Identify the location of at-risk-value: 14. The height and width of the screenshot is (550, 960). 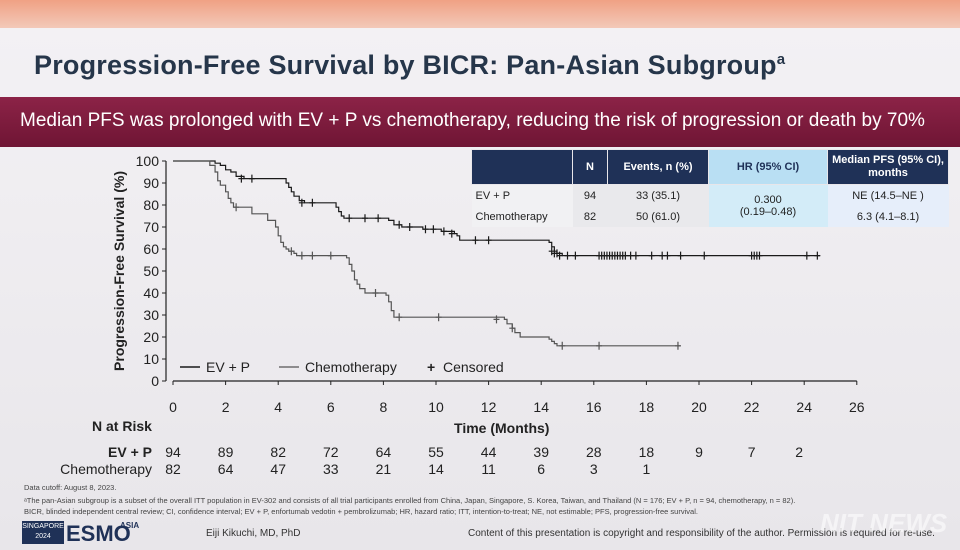
(436, 469).